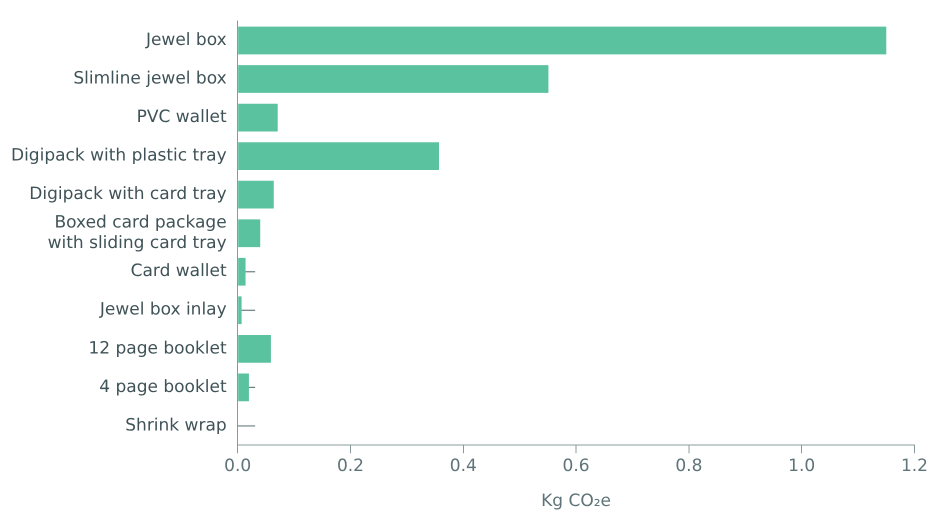 This screenshot has width=939, height=524. What do you see at coordinates (463, 466) in the screenshot?
I see `x-tick-label: 0.4` at bounding box center [463, 466].